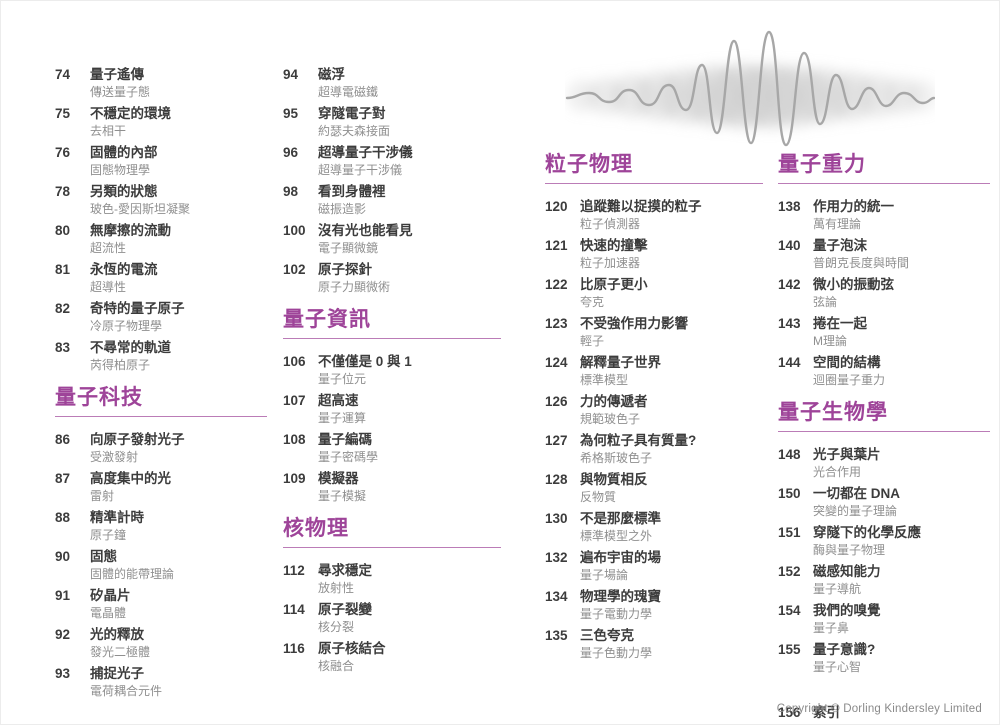 The height and width of the screenshot is (726, 1000). I want to click on entry-text: 向原子發射光子 受激發射, so click(137, 448).